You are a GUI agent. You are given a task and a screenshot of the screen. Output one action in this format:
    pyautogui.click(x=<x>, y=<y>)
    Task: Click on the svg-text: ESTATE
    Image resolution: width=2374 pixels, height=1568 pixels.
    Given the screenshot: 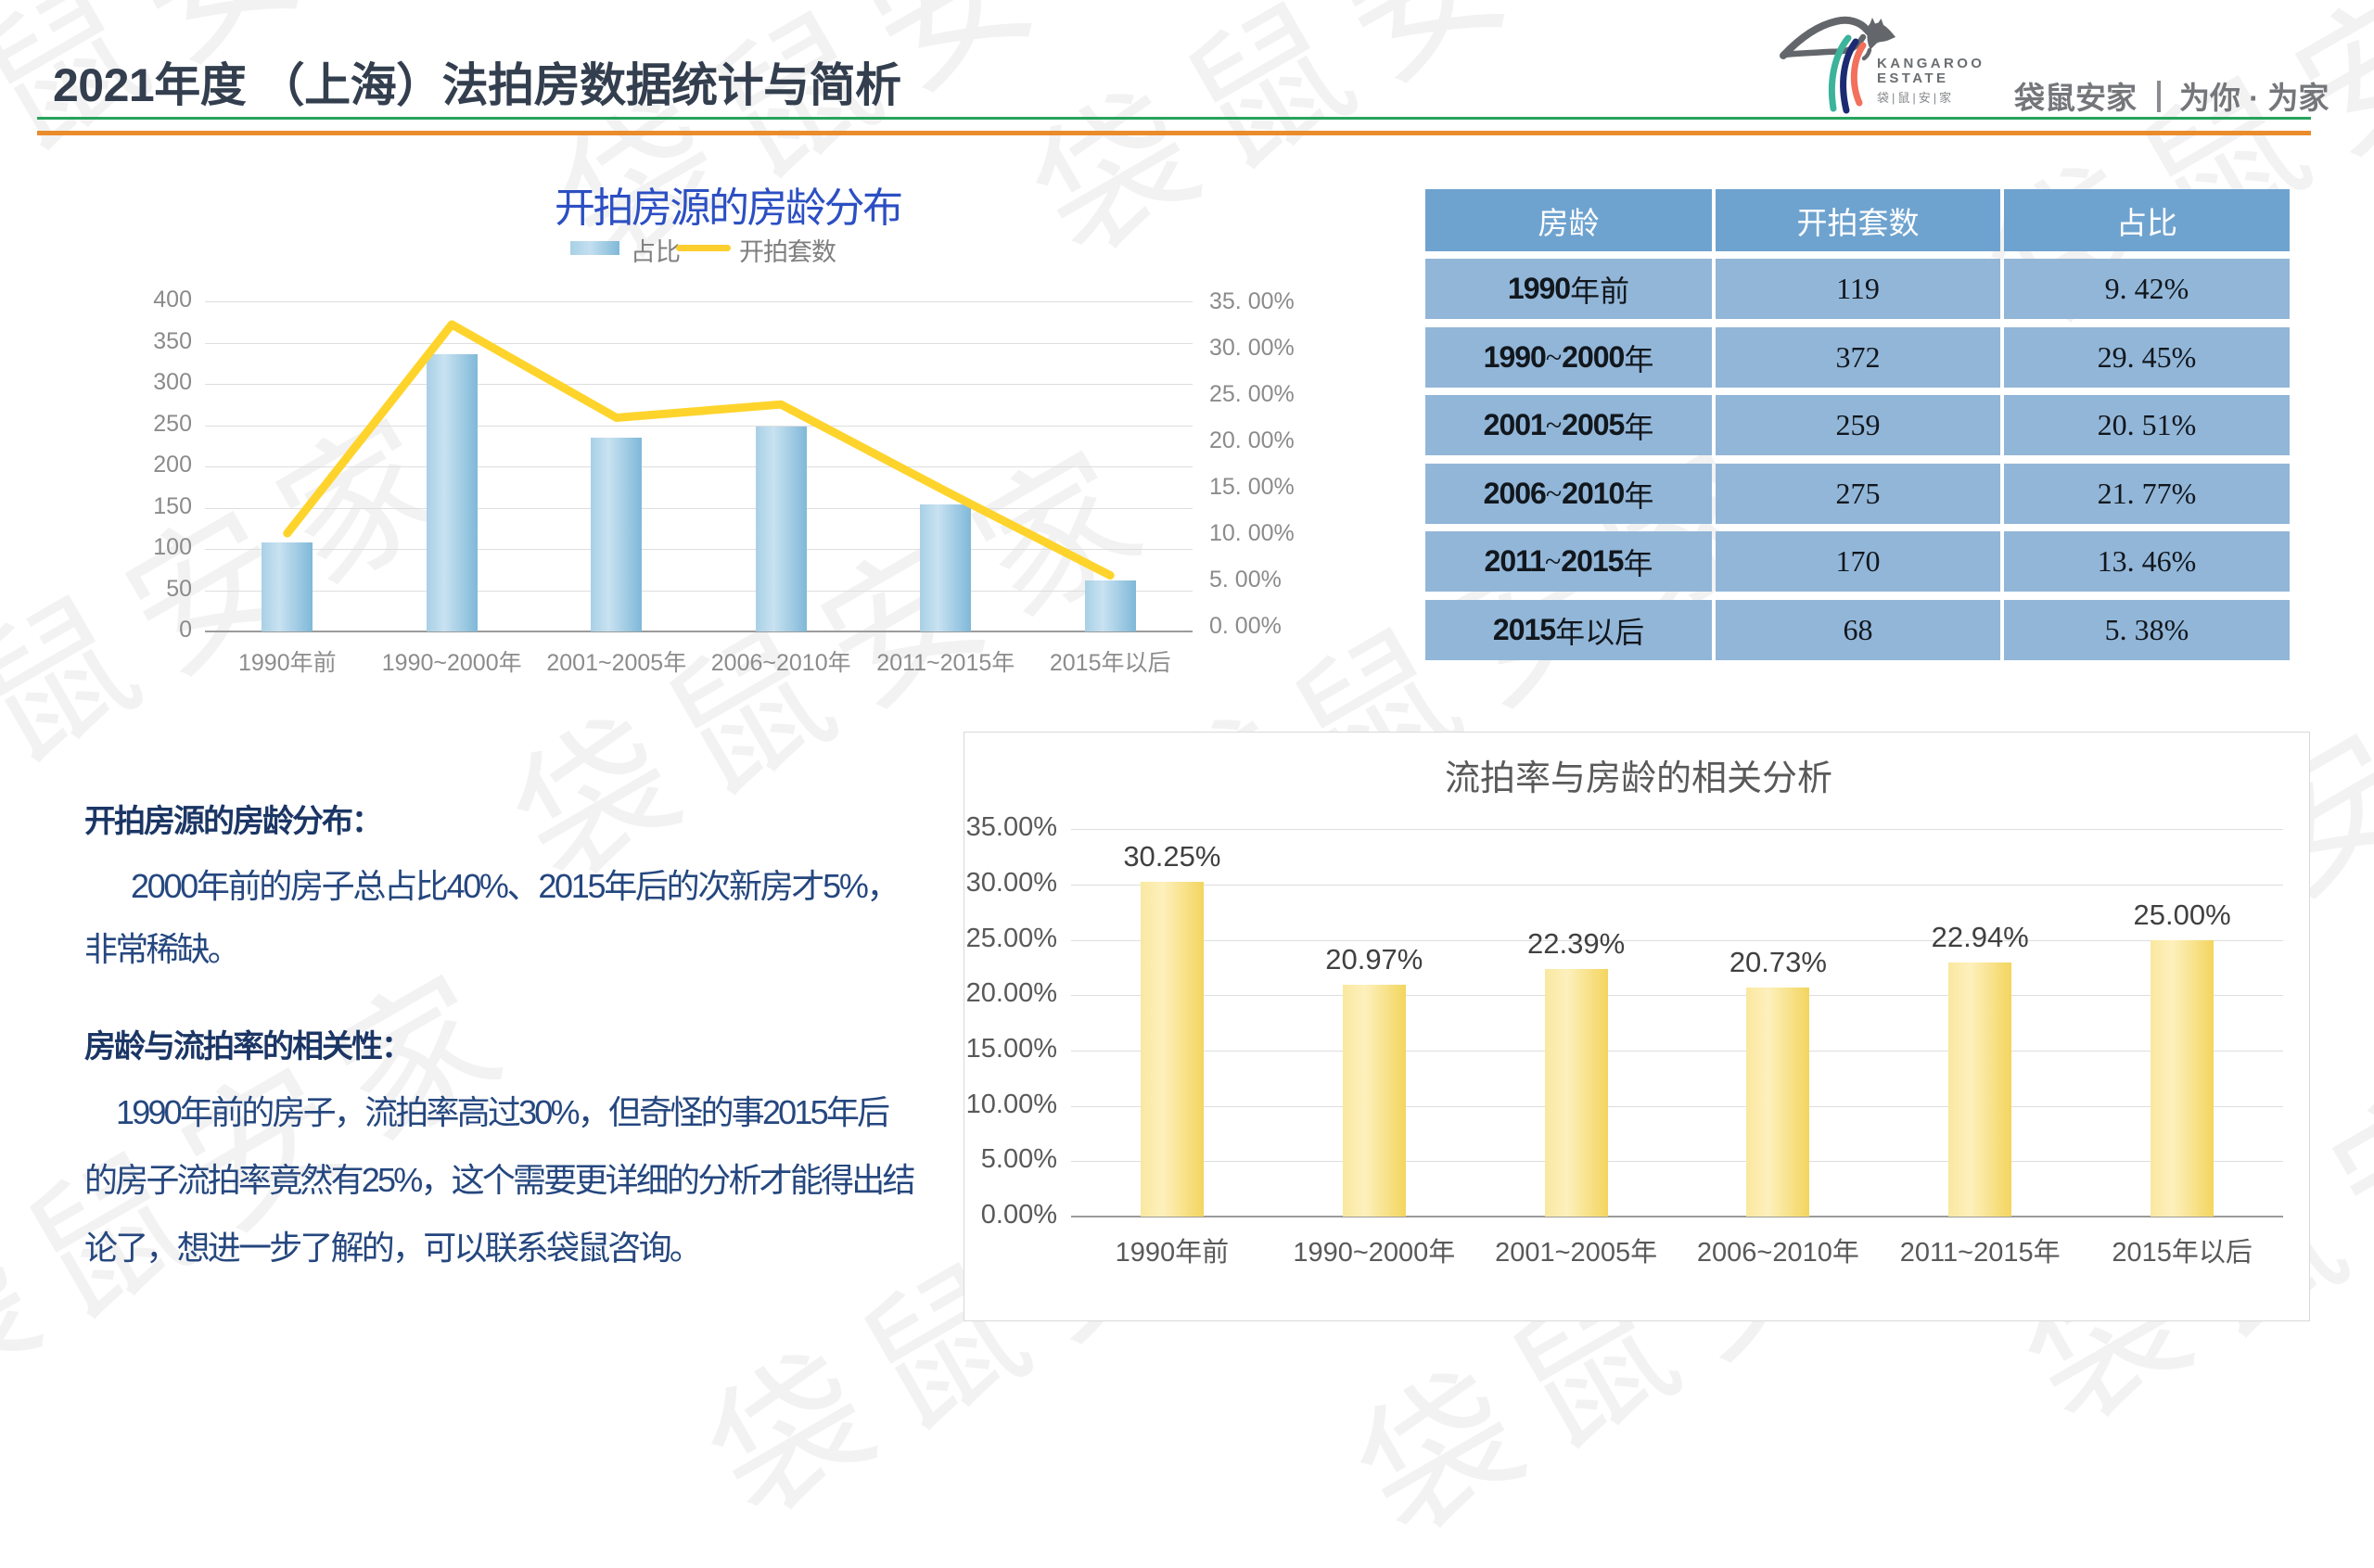 What is the action you would take?
    pyautogui.click(x=1912, y=78)
    